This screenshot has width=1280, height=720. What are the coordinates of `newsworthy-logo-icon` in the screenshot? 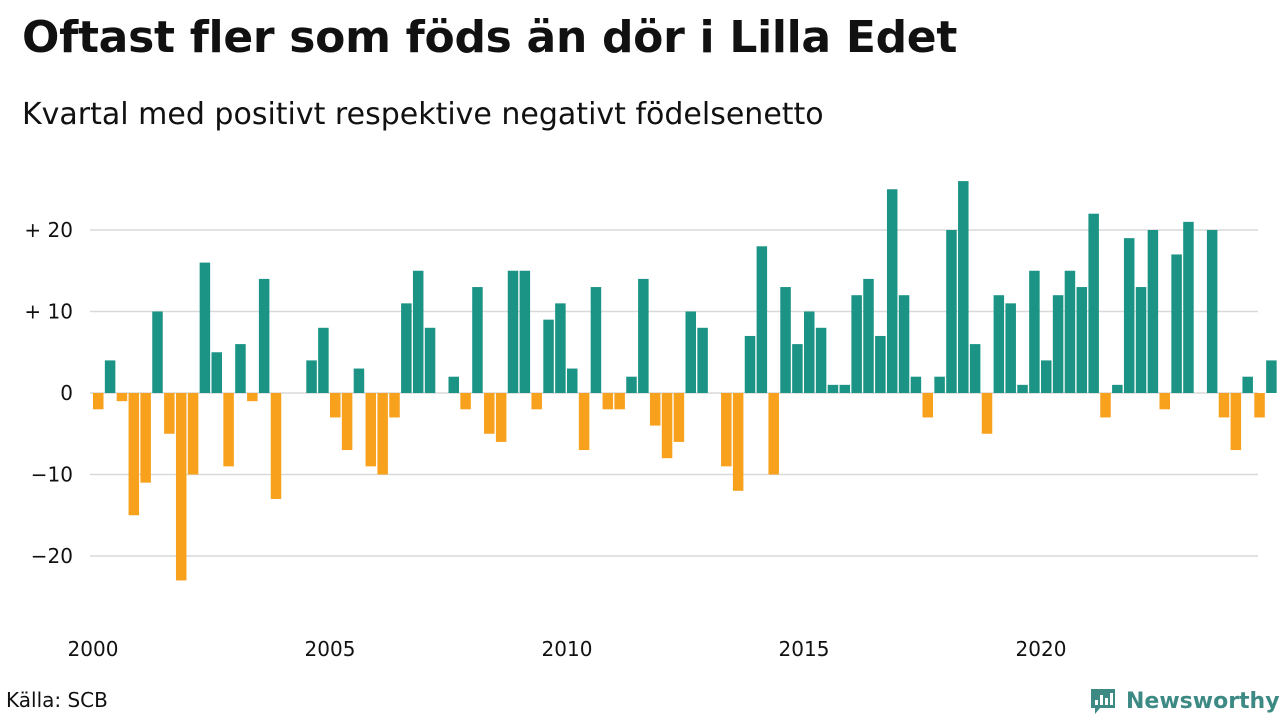 It's located at (1103, 701).